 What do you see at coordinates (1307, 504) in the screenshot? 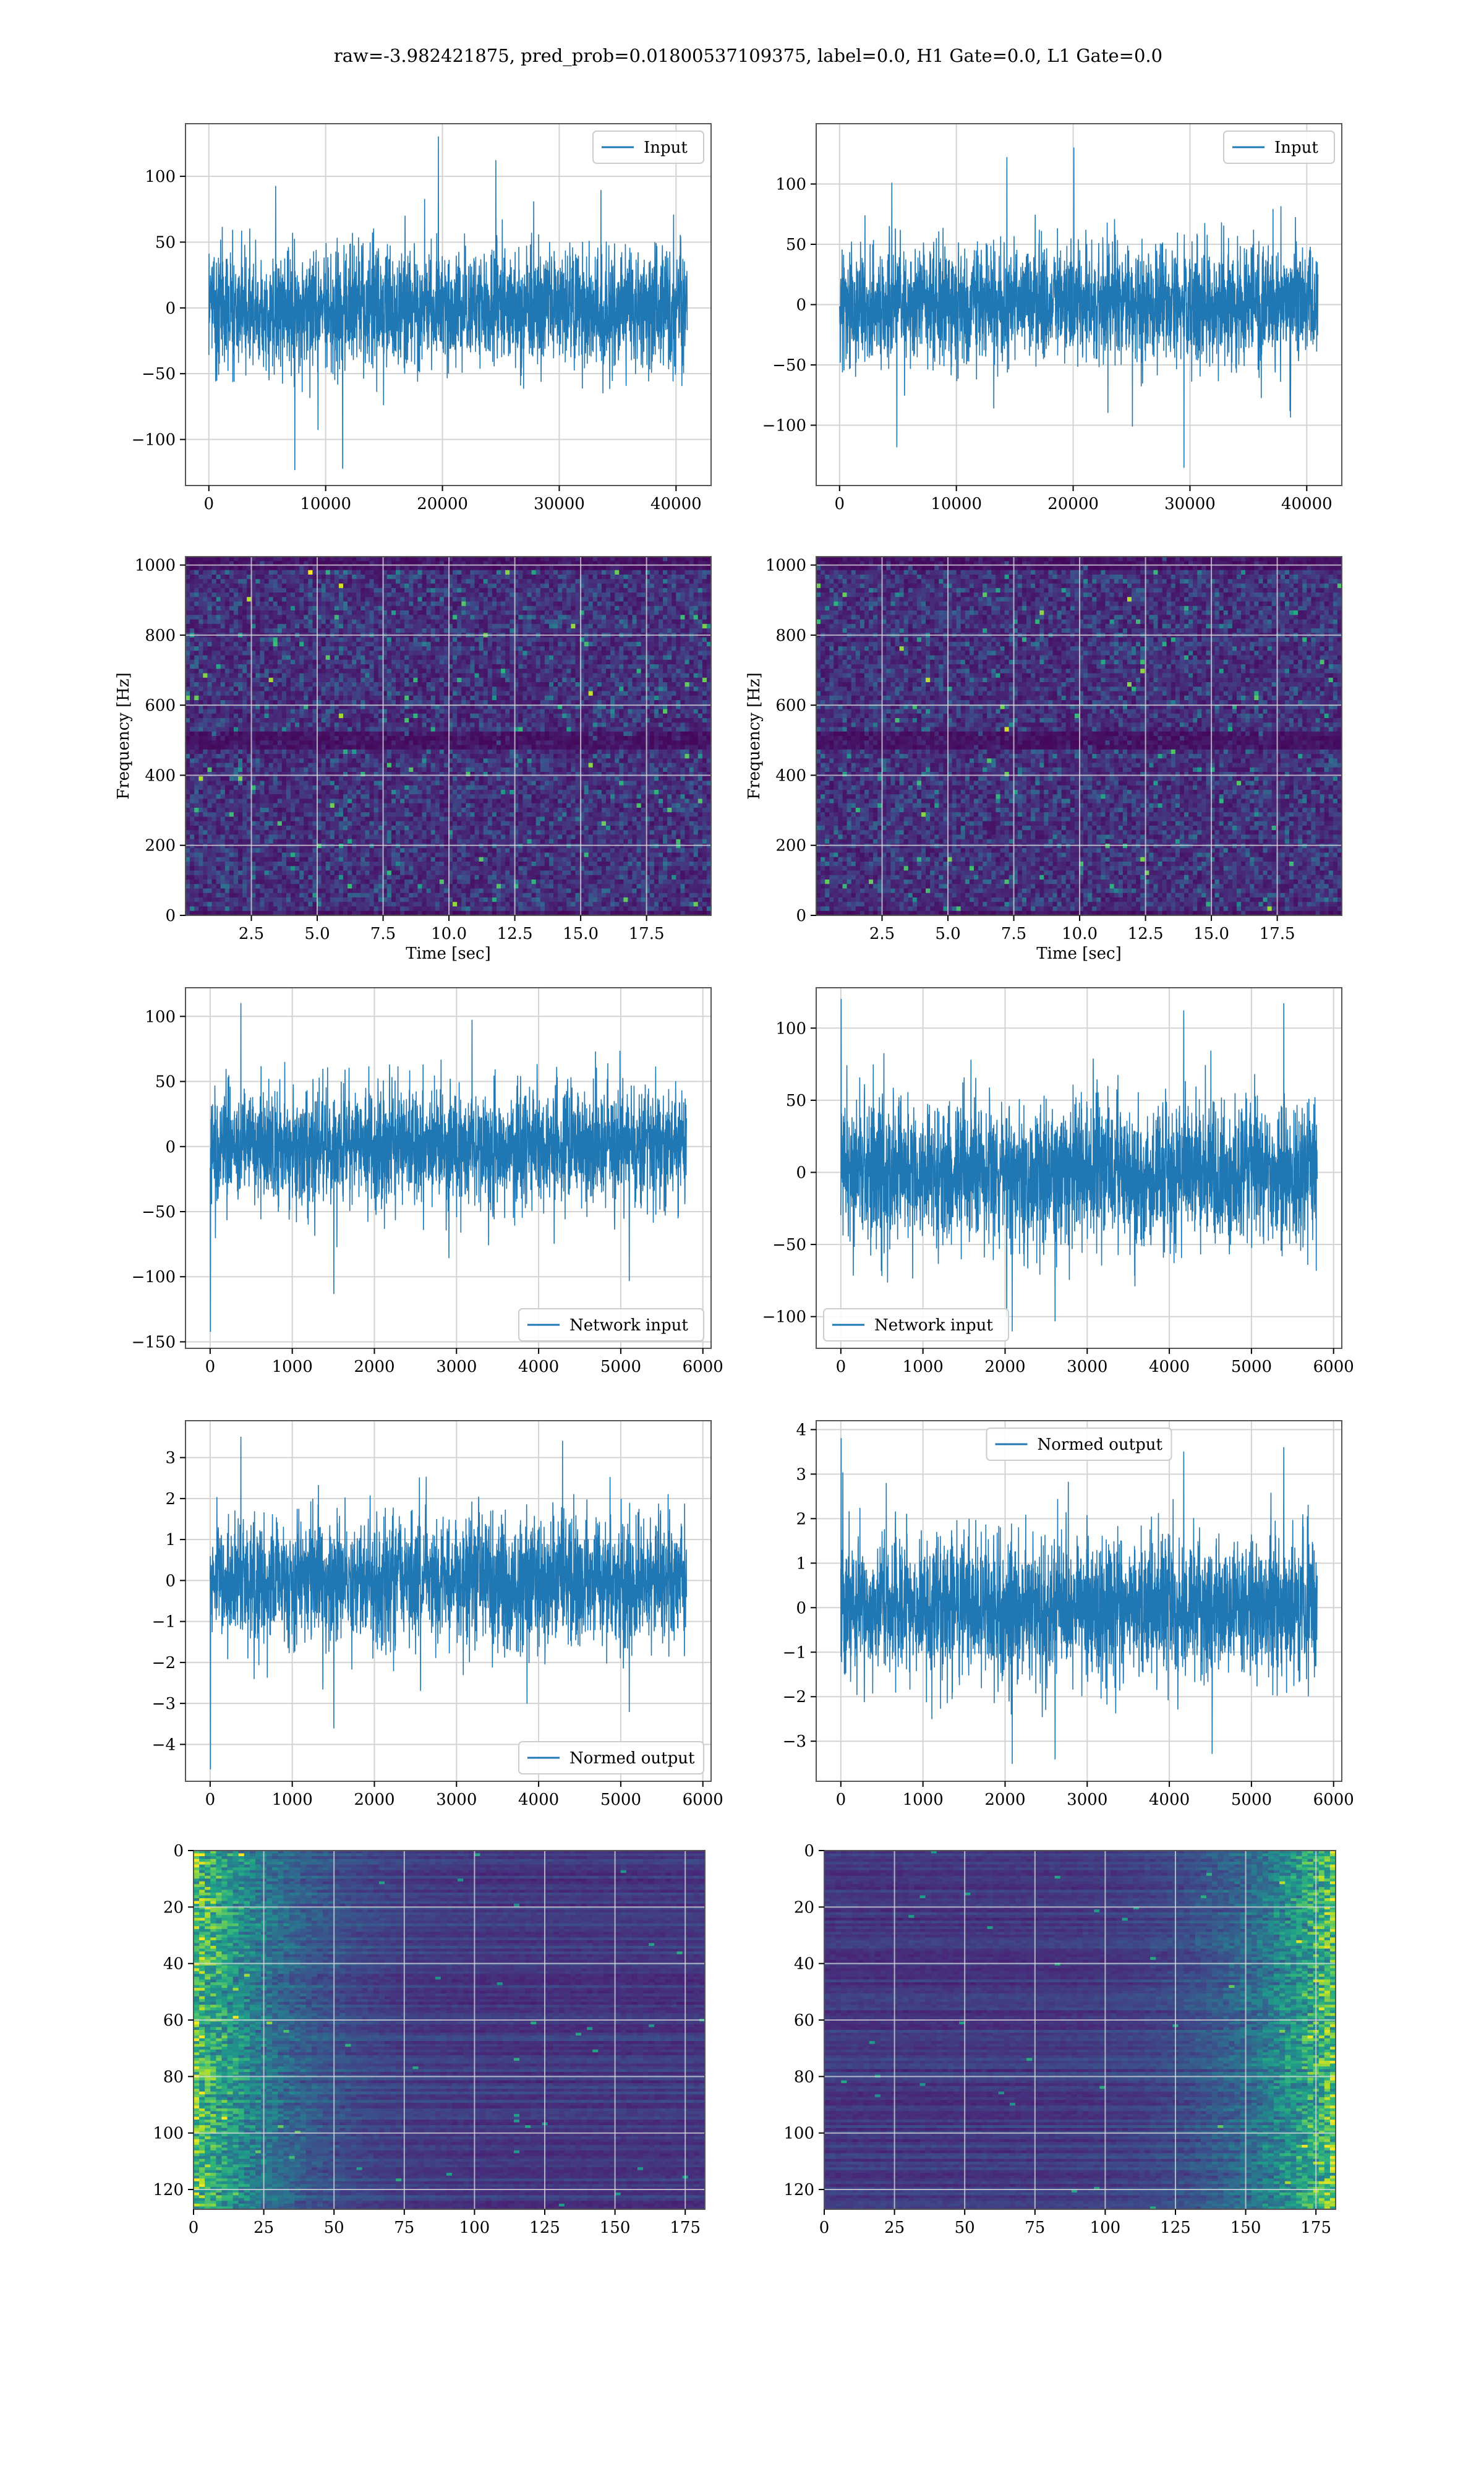
I see `input-l1-xtick-label: 40000` at bounding box center [1307, 504].